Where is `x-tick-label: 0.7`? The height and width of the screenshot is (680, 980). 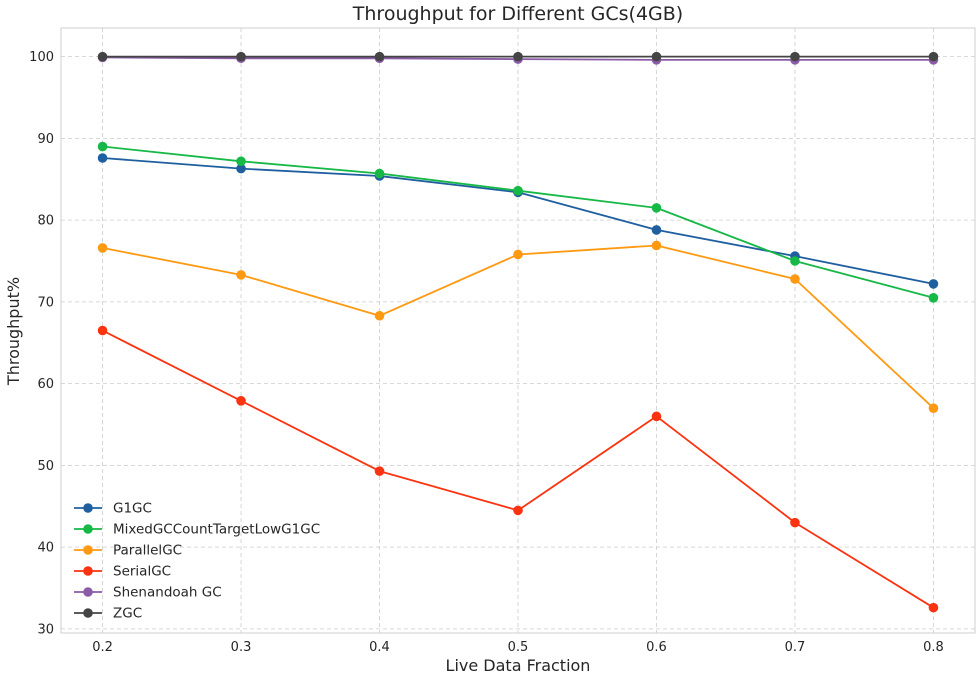
x-tick-label: 0.7 is located at coordinates (795, 647).